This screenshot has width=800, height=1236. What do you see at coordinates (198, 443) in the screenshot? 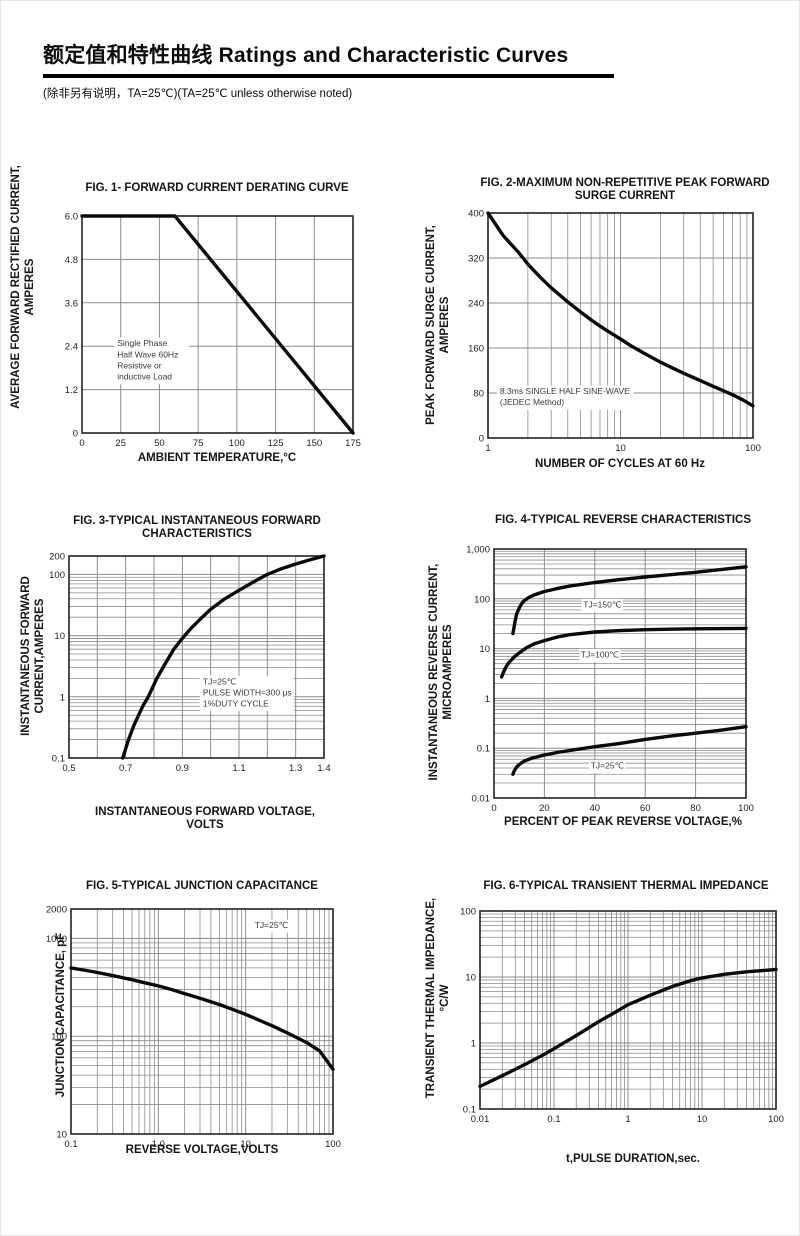
I see `x-tick-label: 75` at bounding box center [198, 443].